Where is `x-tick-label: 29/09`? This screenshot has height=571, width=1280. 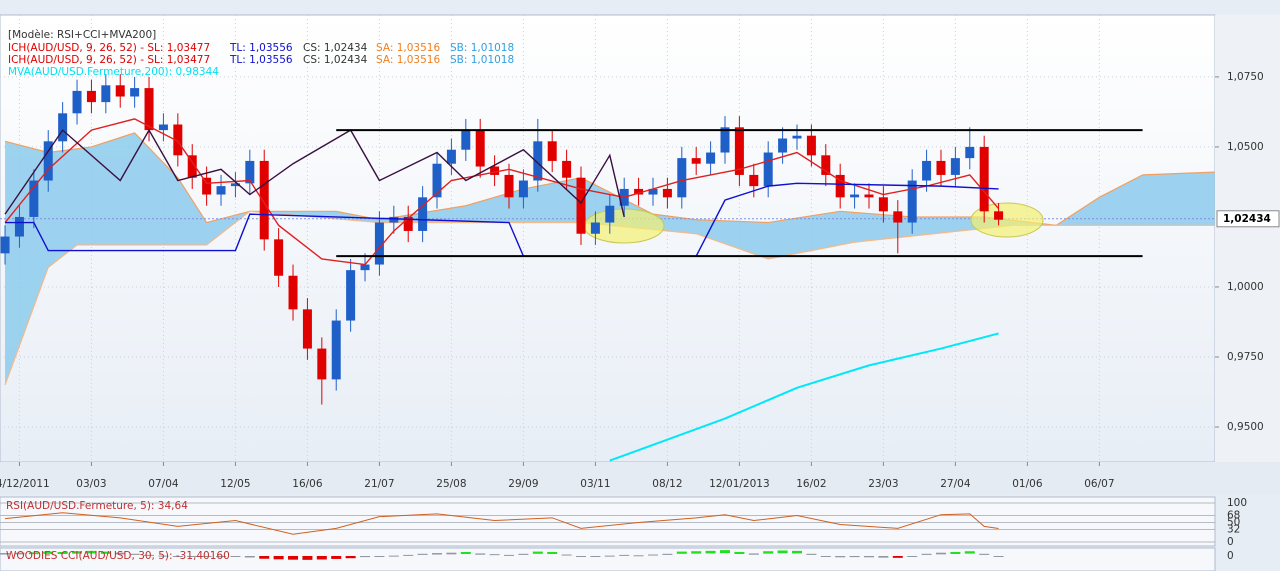 x-tick-label: 29/09 is located at coordinates (523, 484).